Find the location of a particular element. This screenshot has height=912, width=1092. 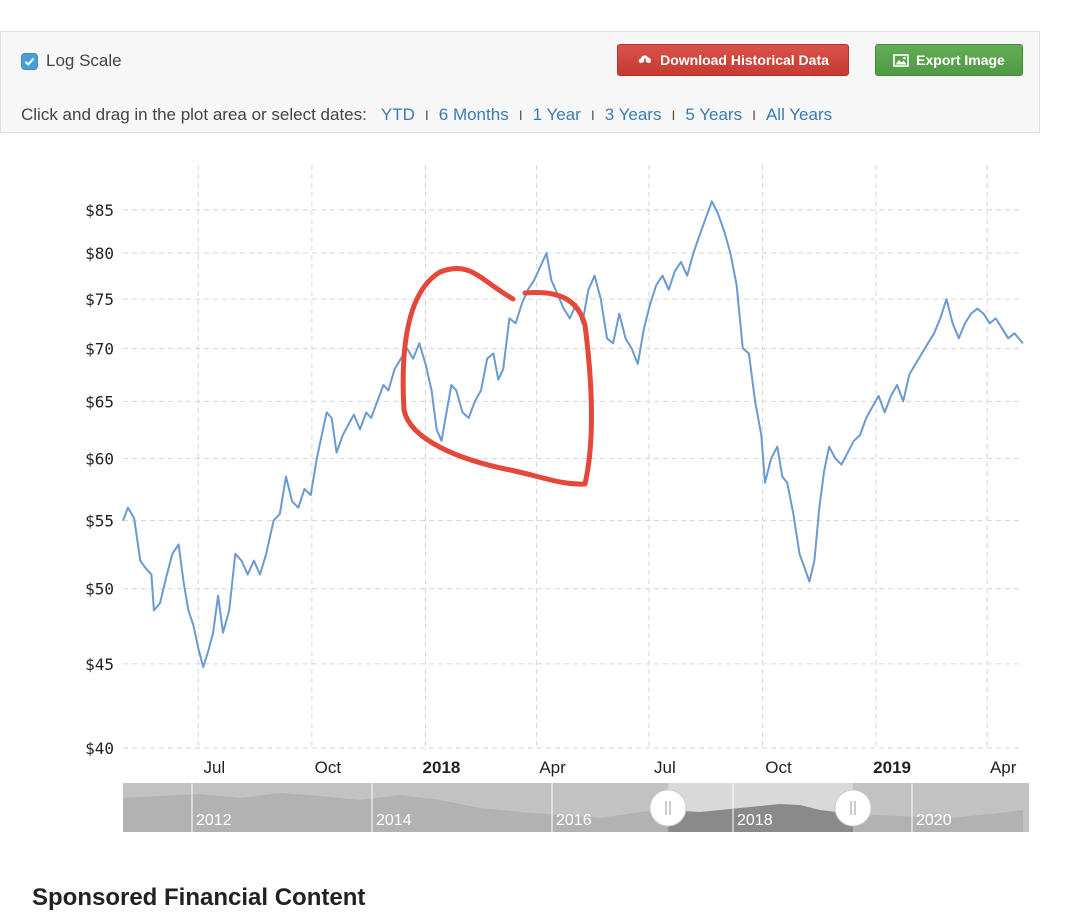

check-icon is located at coordinates (29, 61).